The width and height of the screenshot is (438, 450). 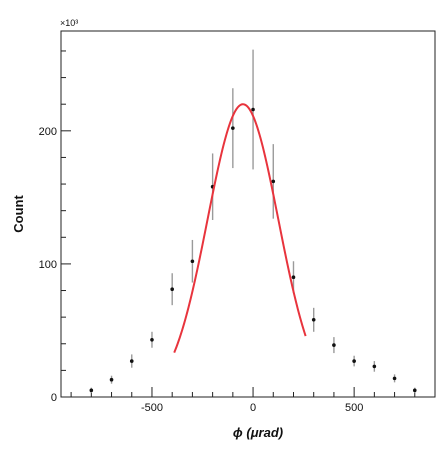 I want to click on x-tick-label: -500, so click(x=152, y=408).